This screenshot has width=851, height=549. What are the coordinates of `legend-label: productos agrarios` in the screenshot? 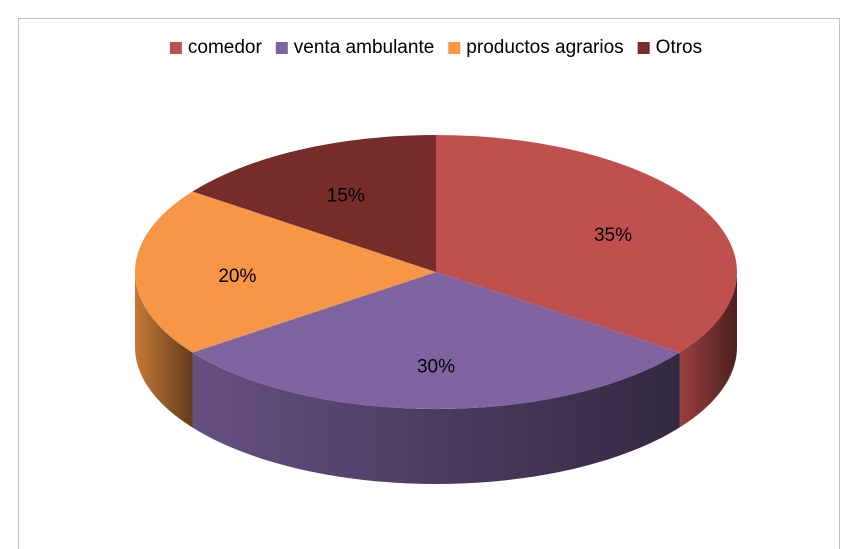 It's located at (544, 47).